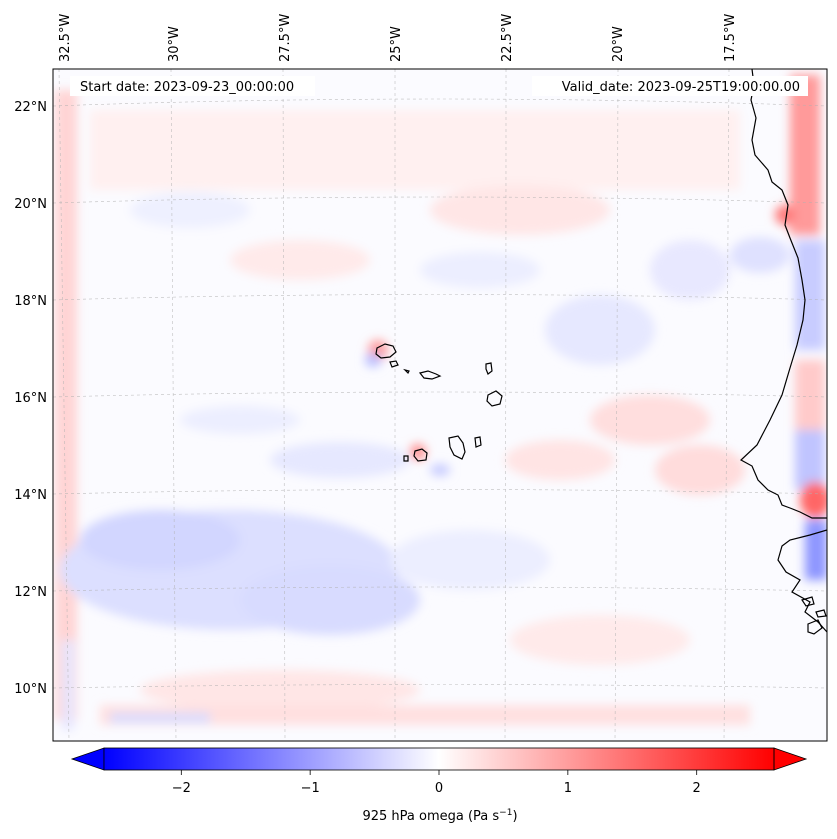 The height and width of the screenshot is (839, 837). I want to click on island-santa-luzia, so click(406, 371).